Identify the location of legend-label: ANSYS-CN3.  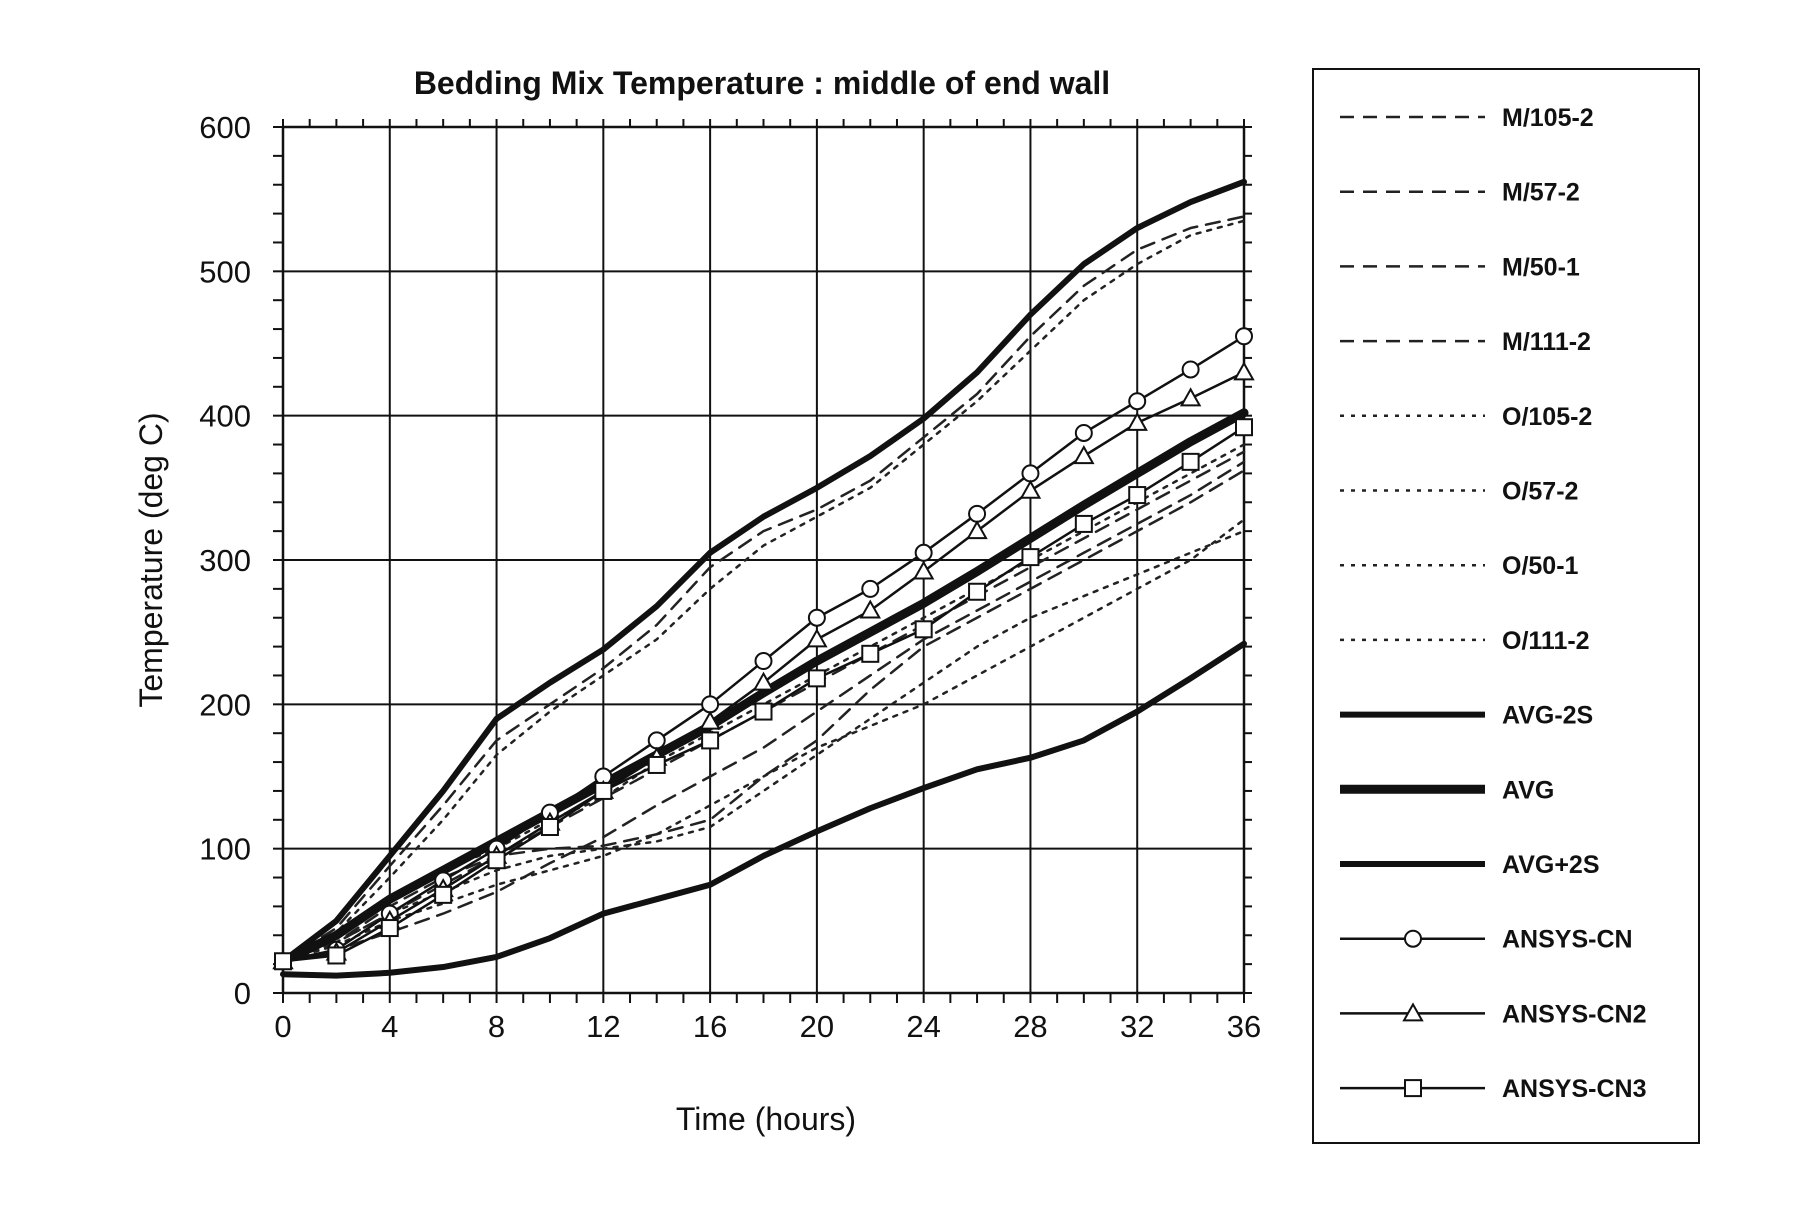
(1574, 1089).